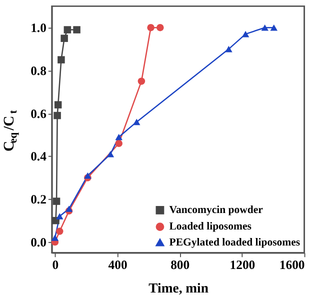 The height and width of the screenshot is (302, 317). Describe the element at coordinates (216, 210) in the screenshot. I see `legend-label: Vancomycin powder` at that location.